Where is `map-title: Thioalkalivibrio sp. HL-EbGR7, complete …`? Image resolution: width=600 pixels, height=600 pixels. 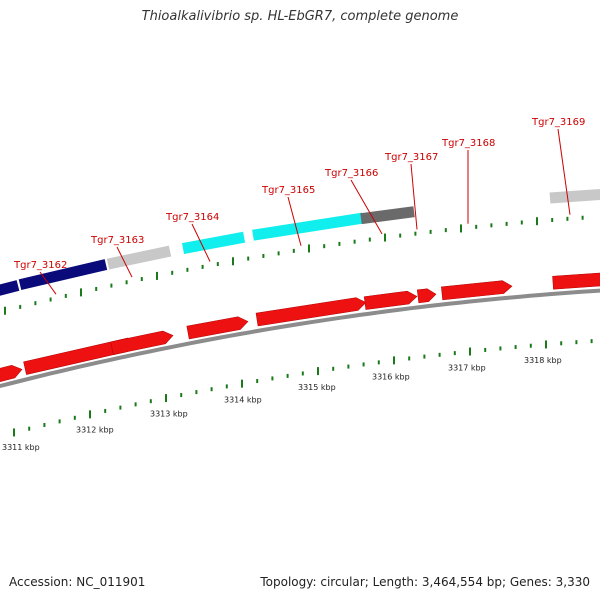
map-title: Thioalkalivibrio sp. HL-EbGR7, complete … is located at coordinates (300, 16).